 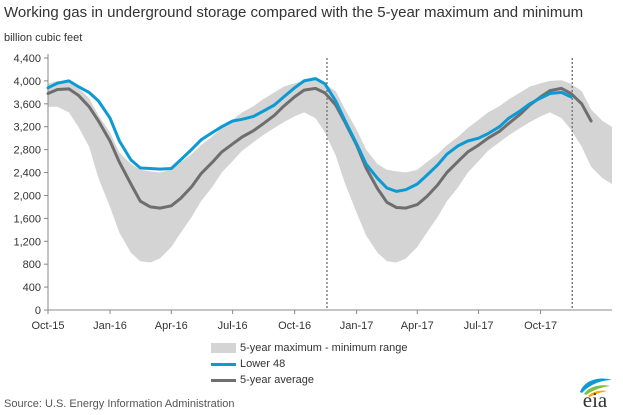 I want to click on y-tick-label: 1,600, so click(x=27, y=219).